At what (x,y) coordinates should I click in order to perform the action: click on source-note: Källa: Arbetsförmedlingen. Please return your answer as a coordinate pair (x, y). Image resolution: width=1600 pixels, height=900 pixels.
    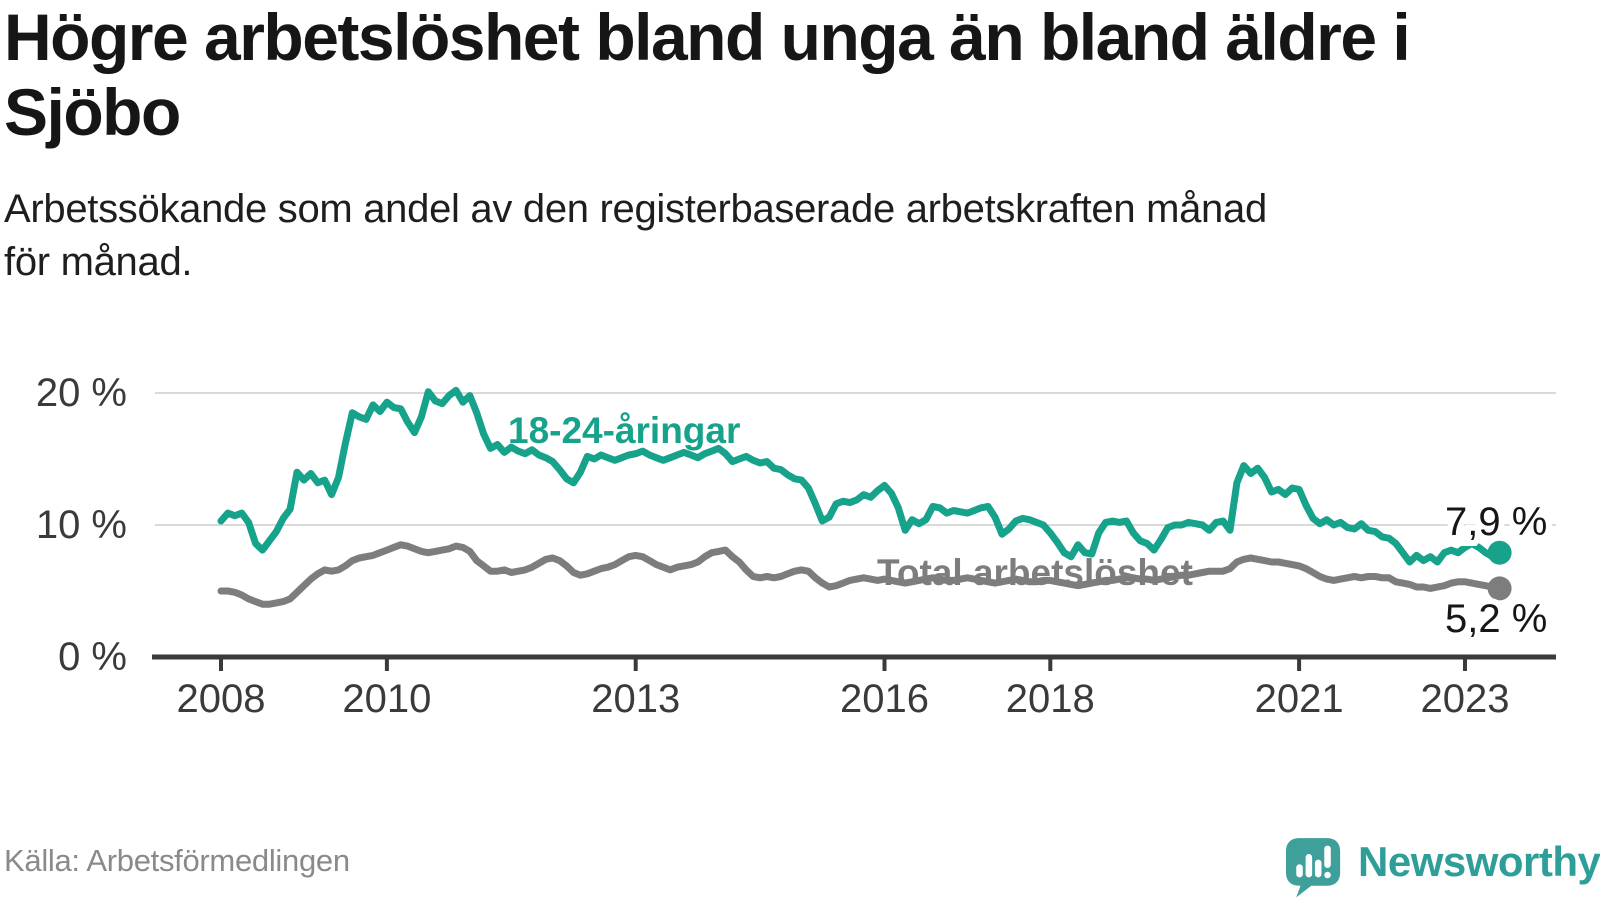
    Looking at the image, I should click on (177, 860).